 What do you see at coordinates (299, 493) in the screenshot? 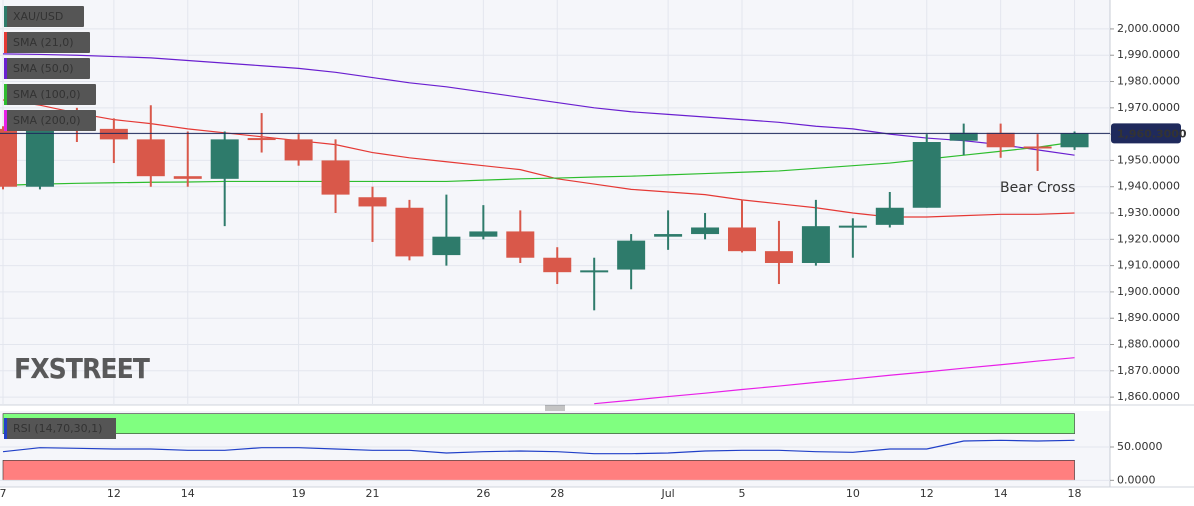
I see `x-tick-label: 19` at bounding box center [299, 493].